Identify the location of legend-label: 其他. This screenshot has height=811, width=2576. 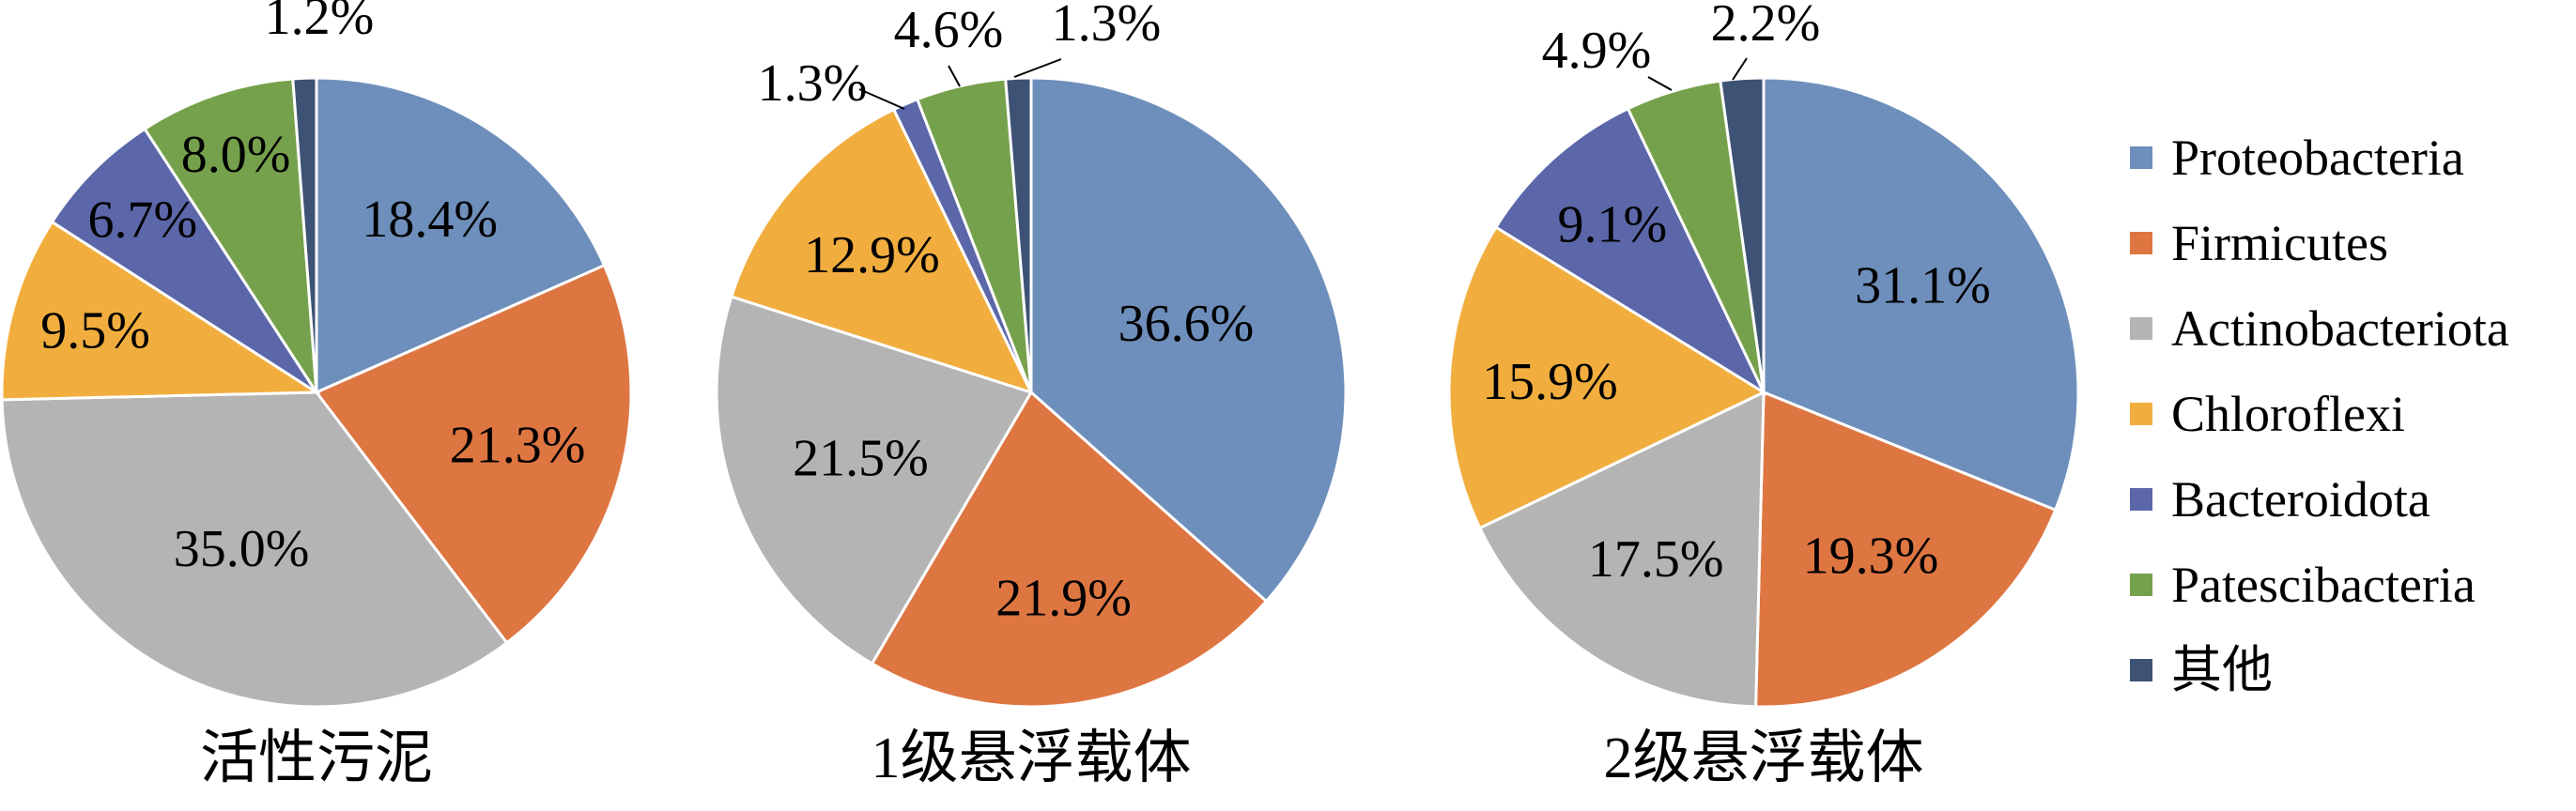
(2222, 670).